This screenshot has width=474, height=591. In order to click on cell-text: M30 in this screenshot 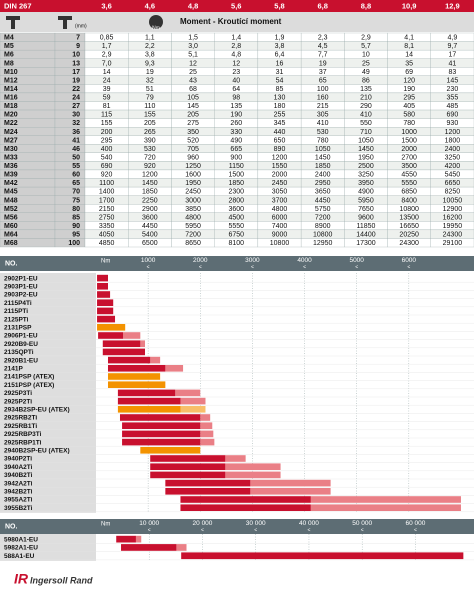, I will do `click(11, 149)`.